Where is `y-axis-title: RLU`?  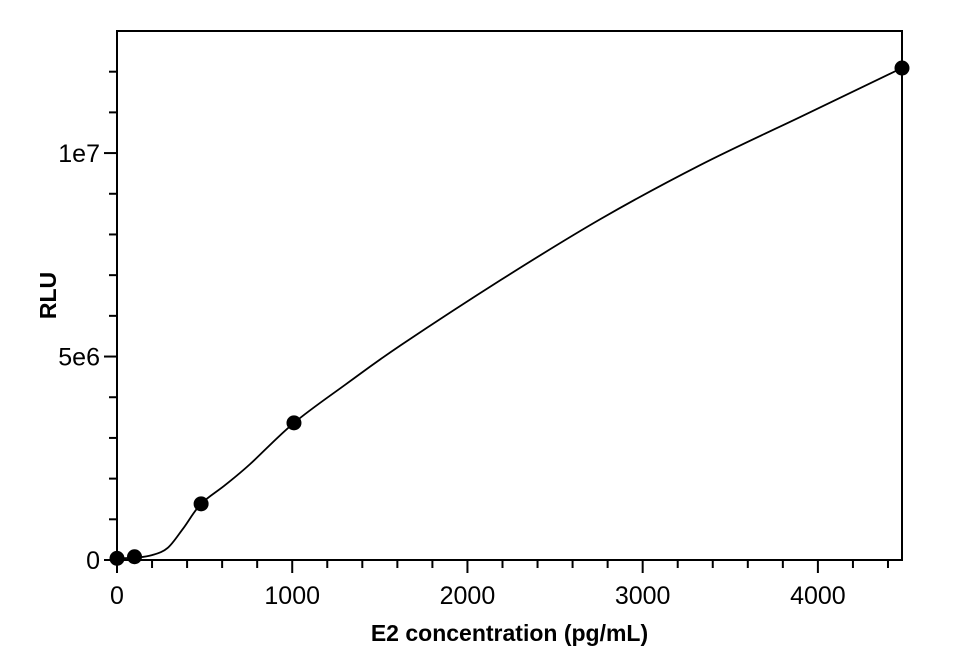
y-axis-title: RLU is located at coordinates (48, 295).